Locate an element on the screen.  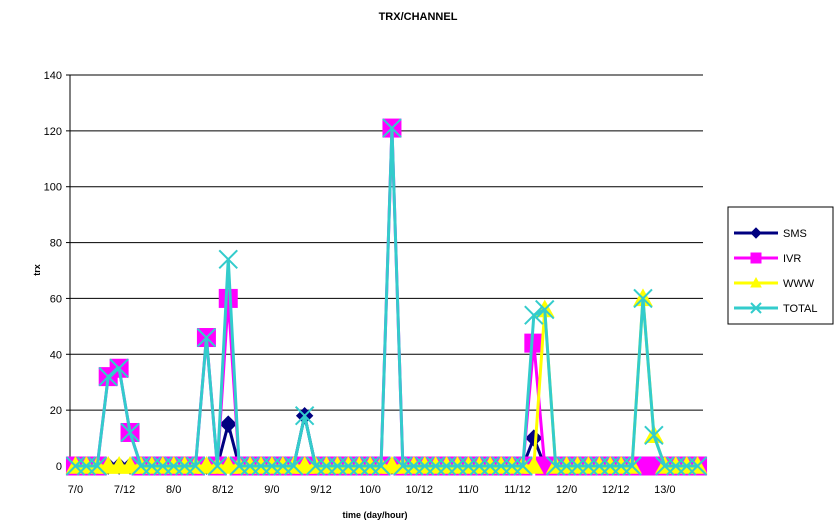
legend-label: SMS is located at coordinates (795, 234).